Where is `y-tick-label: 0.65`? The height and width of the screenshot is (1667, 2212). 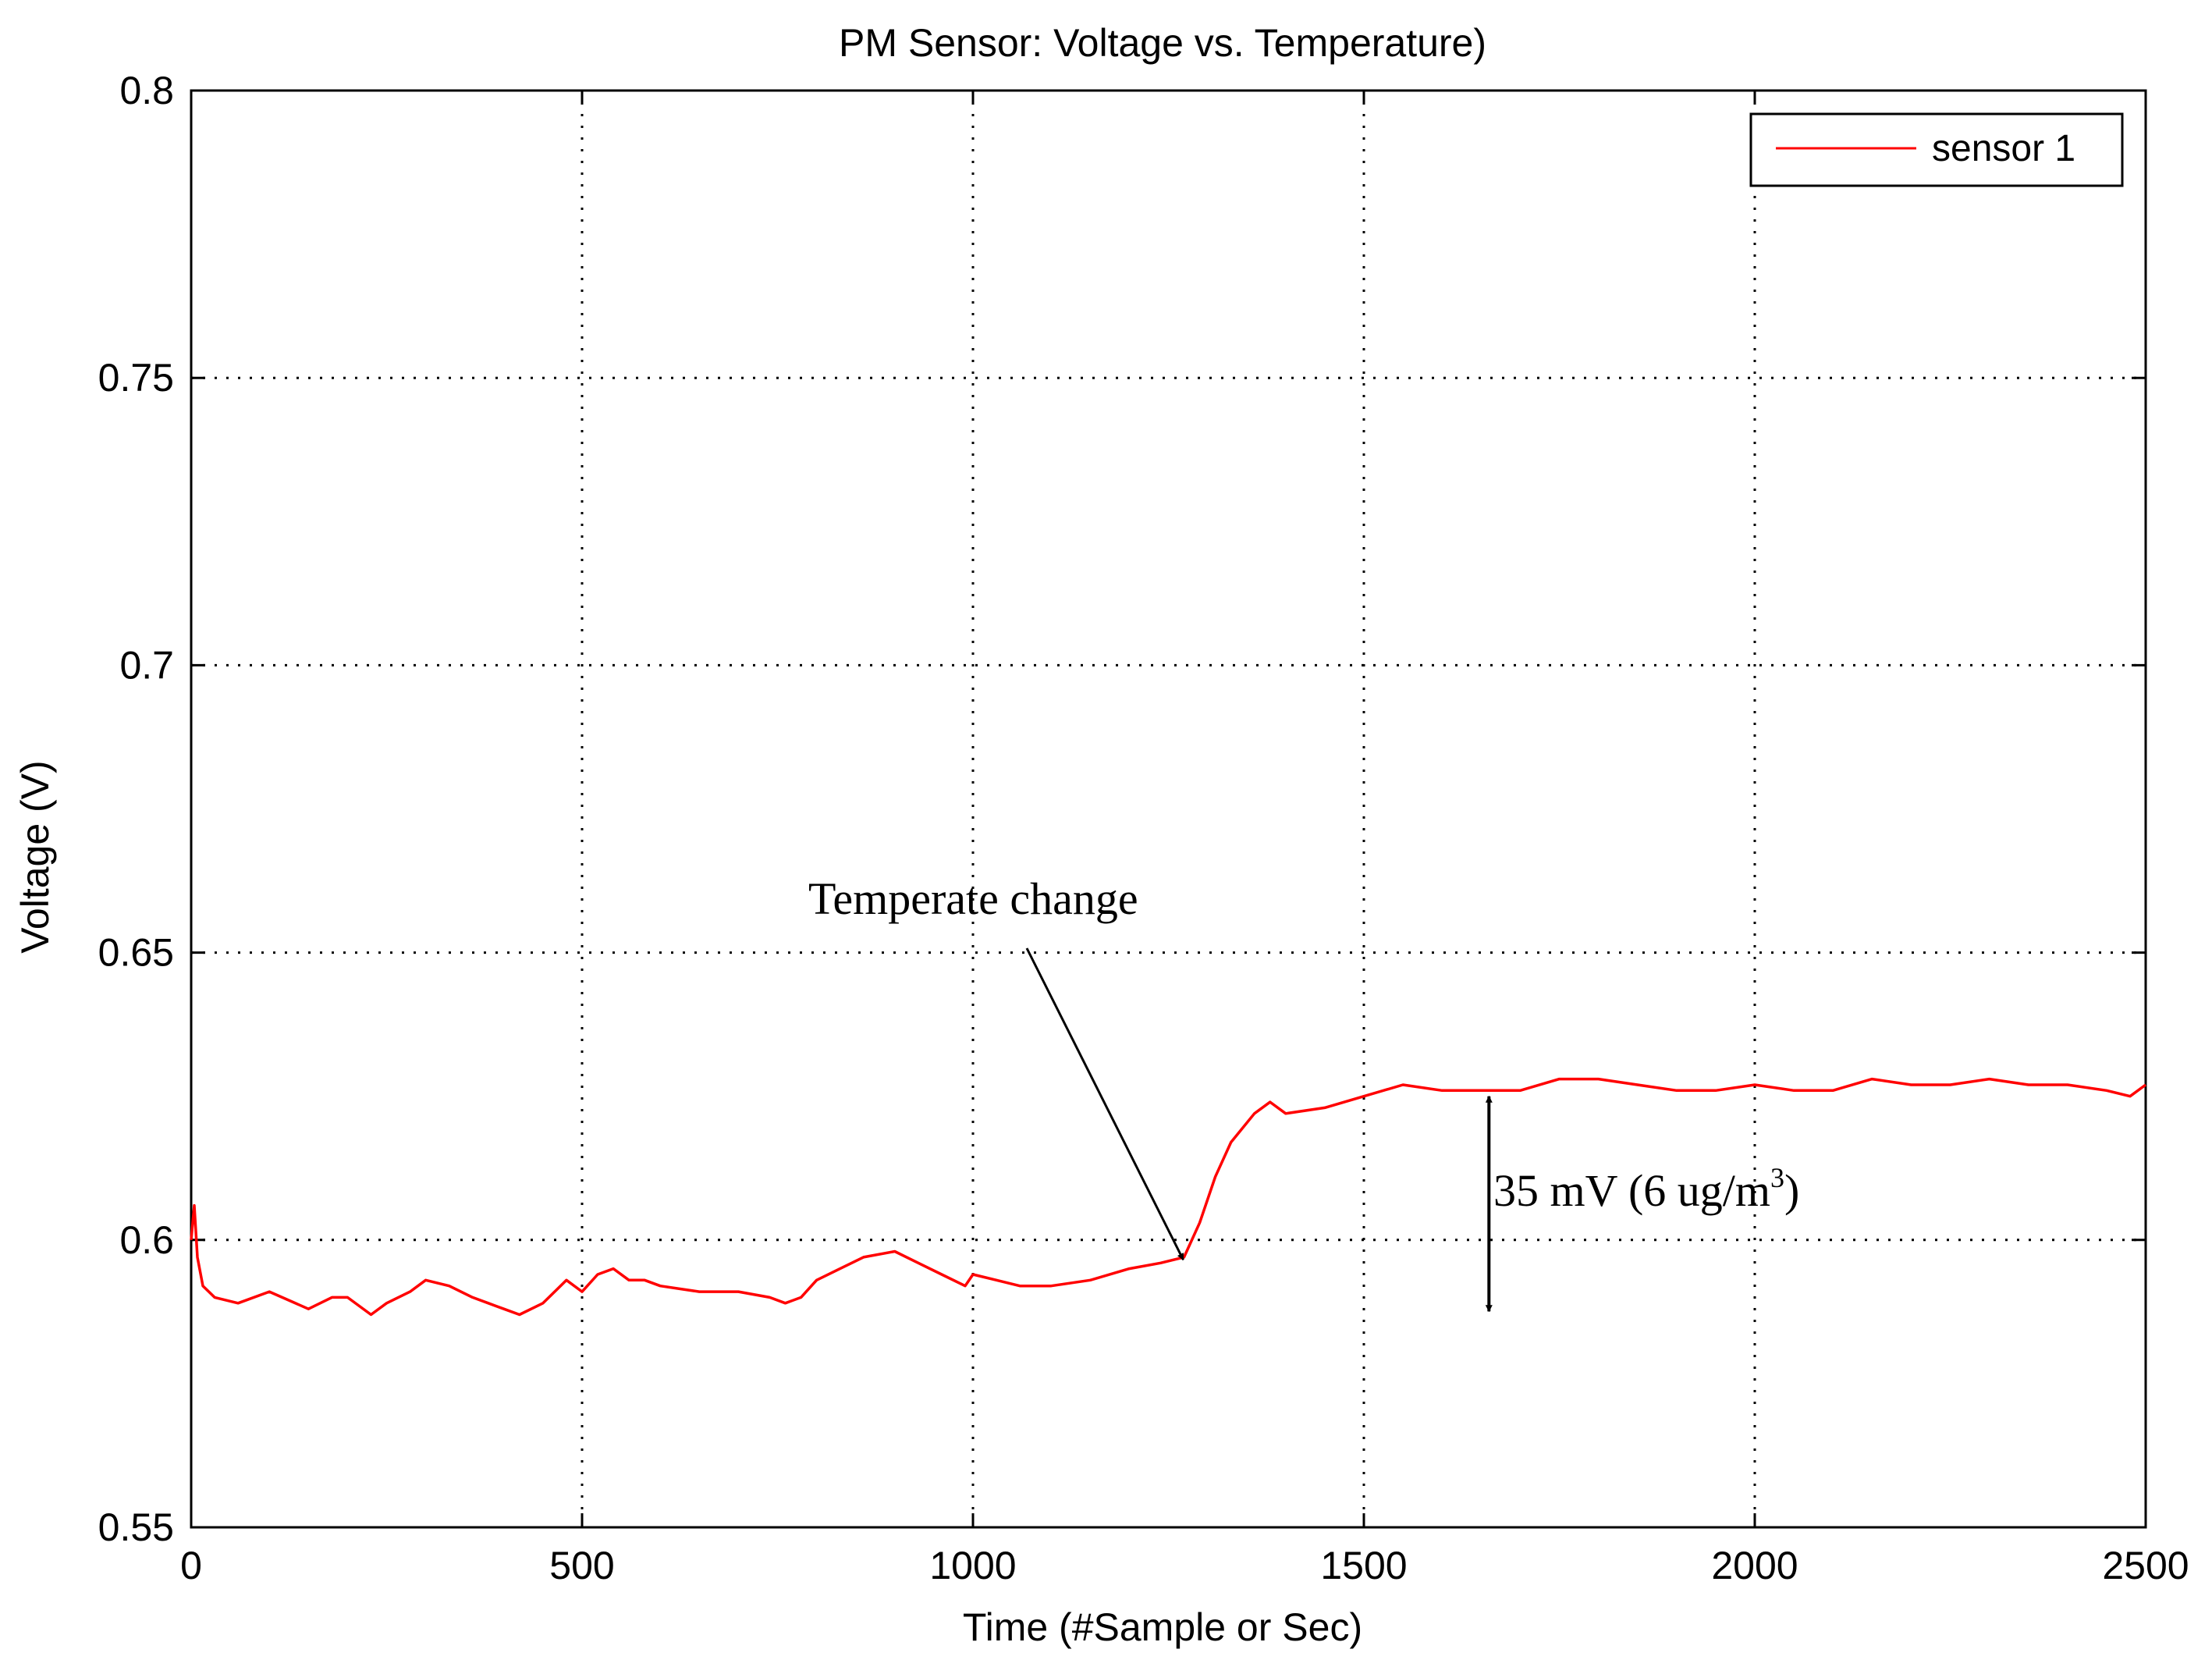 y-tick-label: 0.65 is located at coordinates (136, 953).